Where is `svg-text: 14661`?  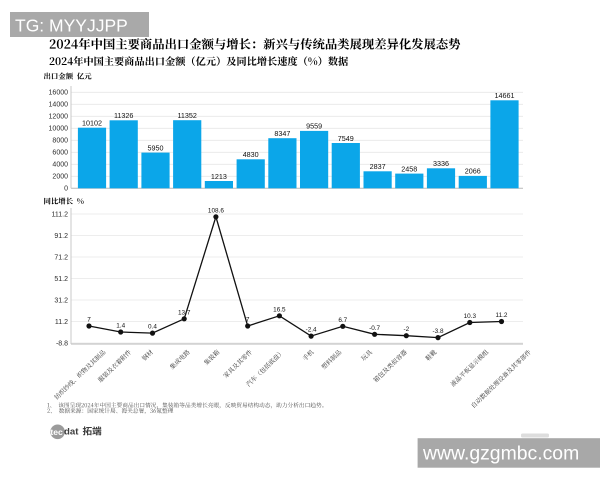 svg-text: 14661 is located at coordinates (505, 95).